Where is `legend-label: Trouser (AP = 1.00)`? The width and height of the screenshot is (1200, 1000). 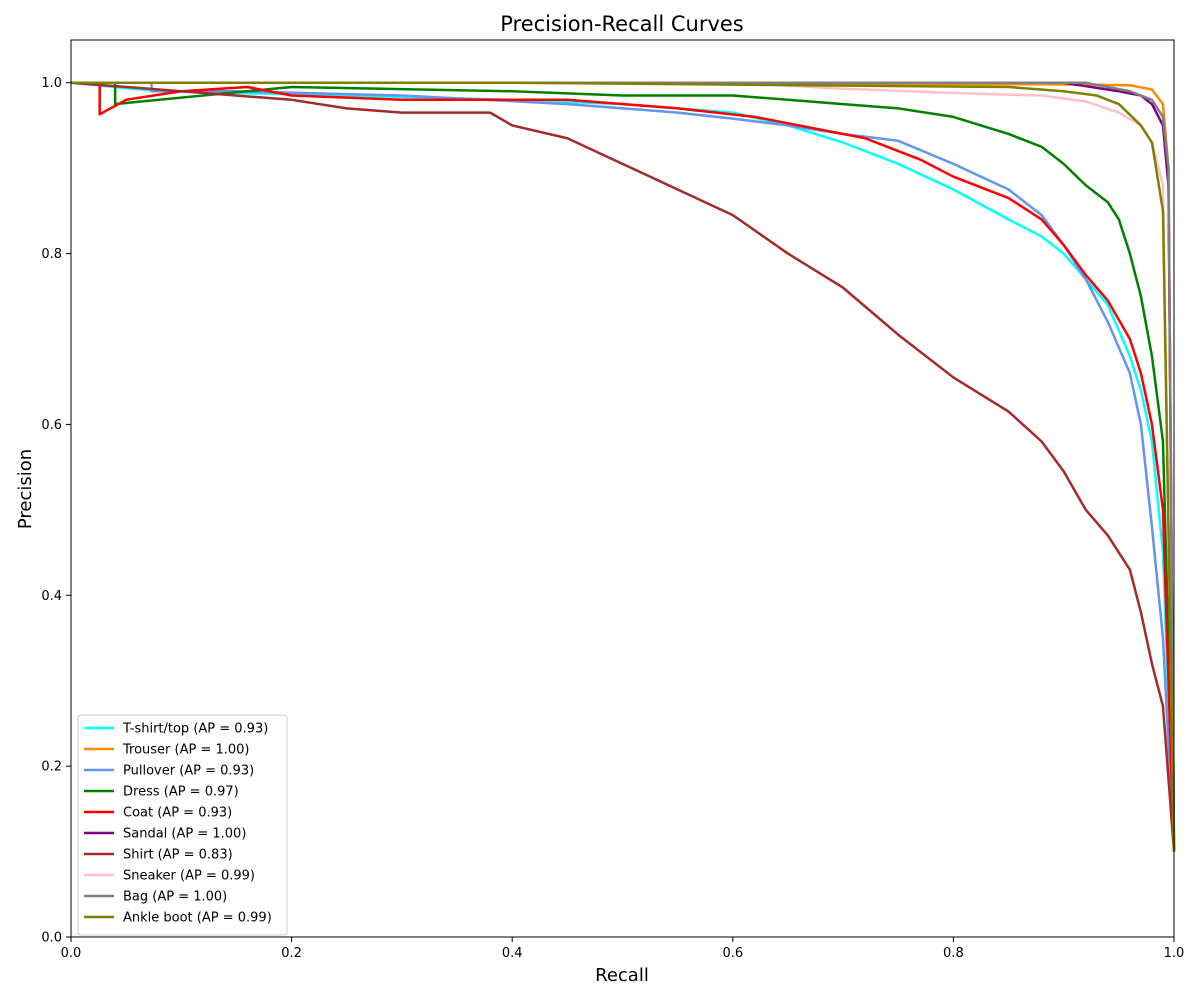
legend-label: Trouser (AP = 1.00) is located at coordinates (186, 750).